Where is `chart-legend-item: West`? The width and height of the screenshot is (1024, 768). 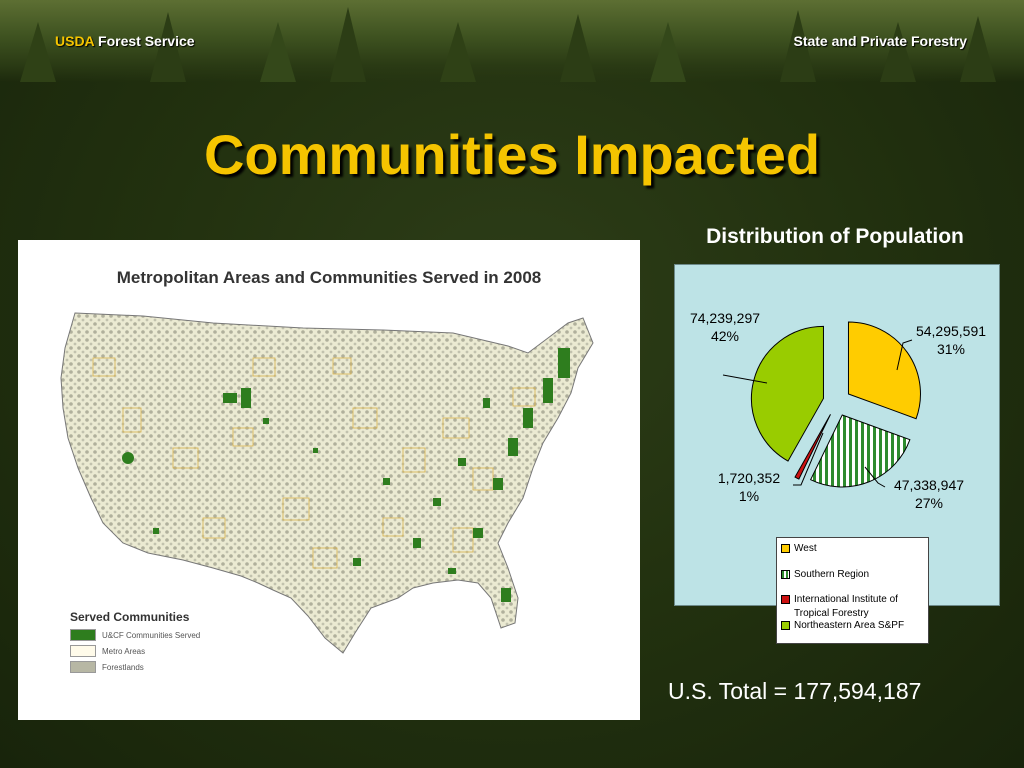 chart-legend-item: West is located at coordinates (799, 549).